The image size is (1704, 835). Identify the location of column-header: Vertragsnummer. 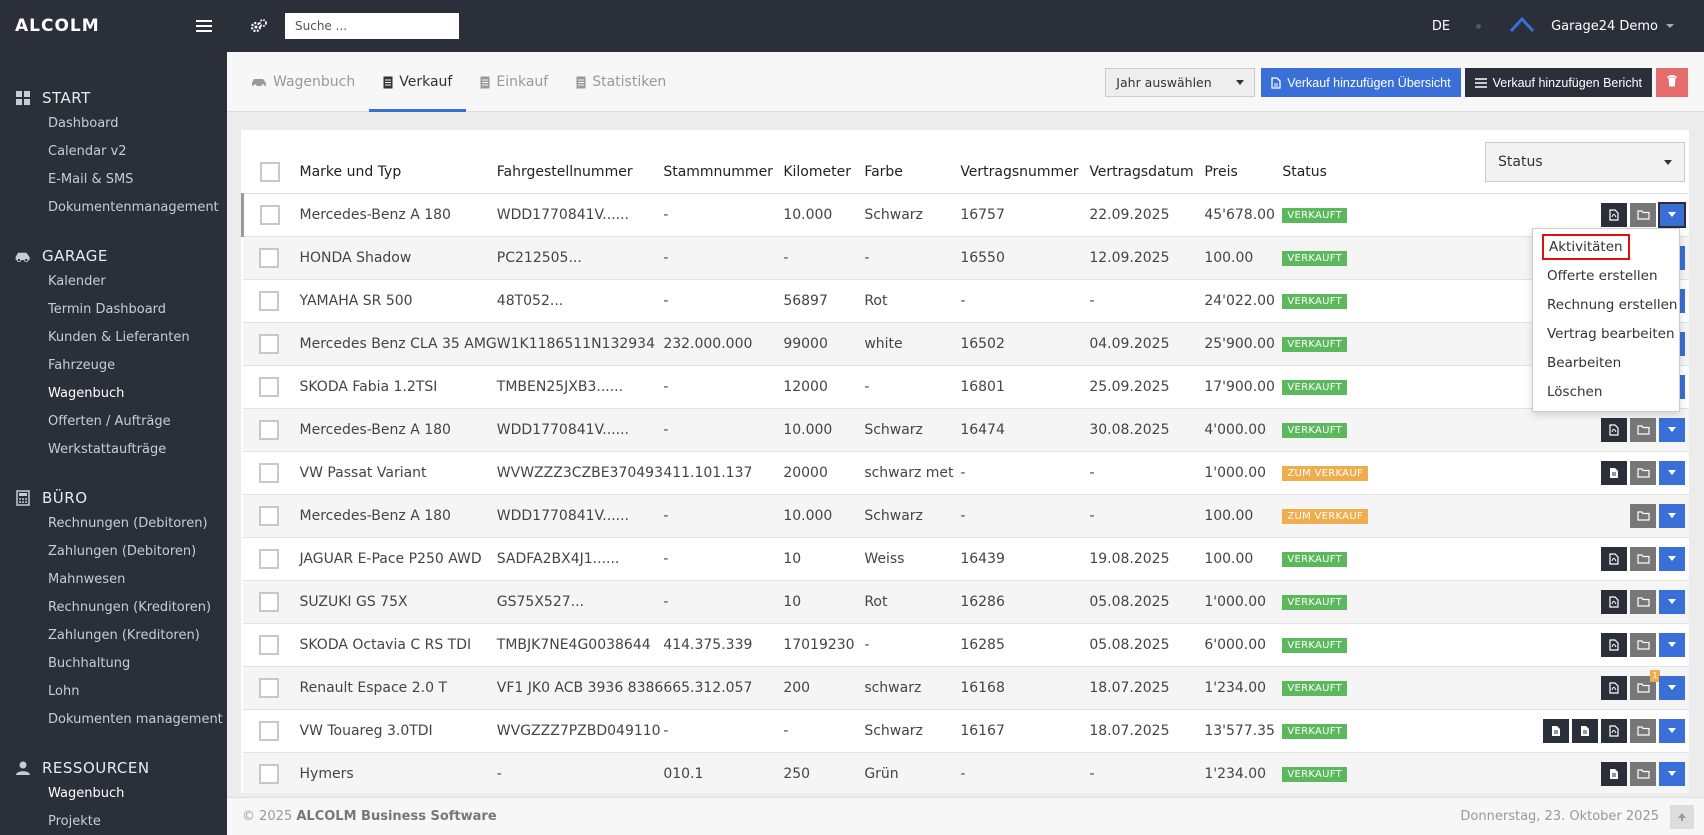
(1025, 162).